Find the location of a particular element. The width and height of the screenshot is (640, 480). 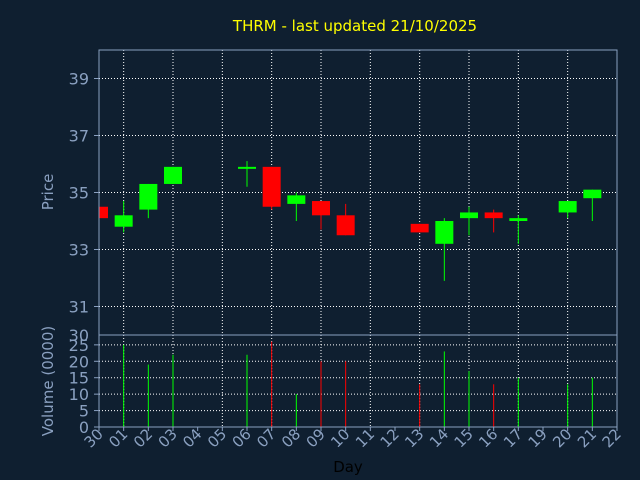

volume-tick-label: 25 is located at coordinates (79, 345).